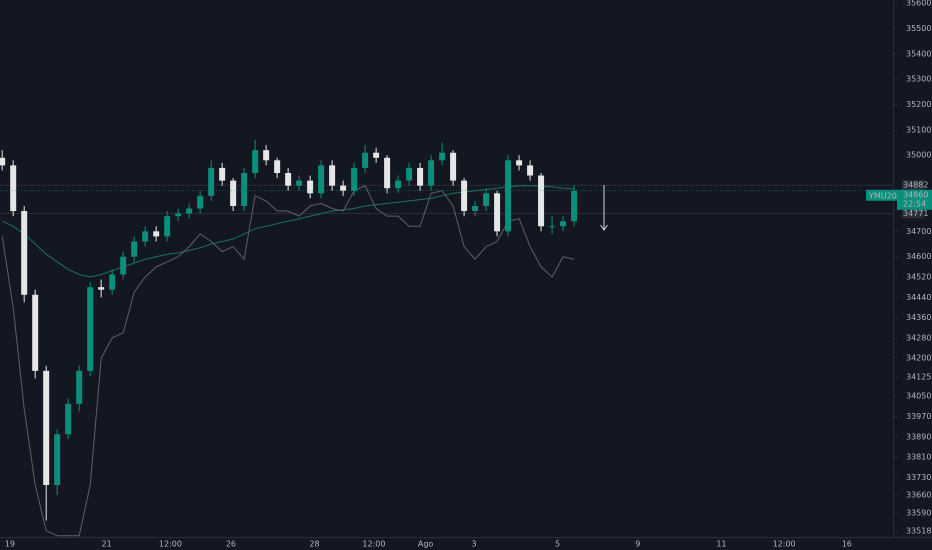 The width and height of the screenshot is (932, 550). I want to click on x-tick-label: 21, so click(107, 544).